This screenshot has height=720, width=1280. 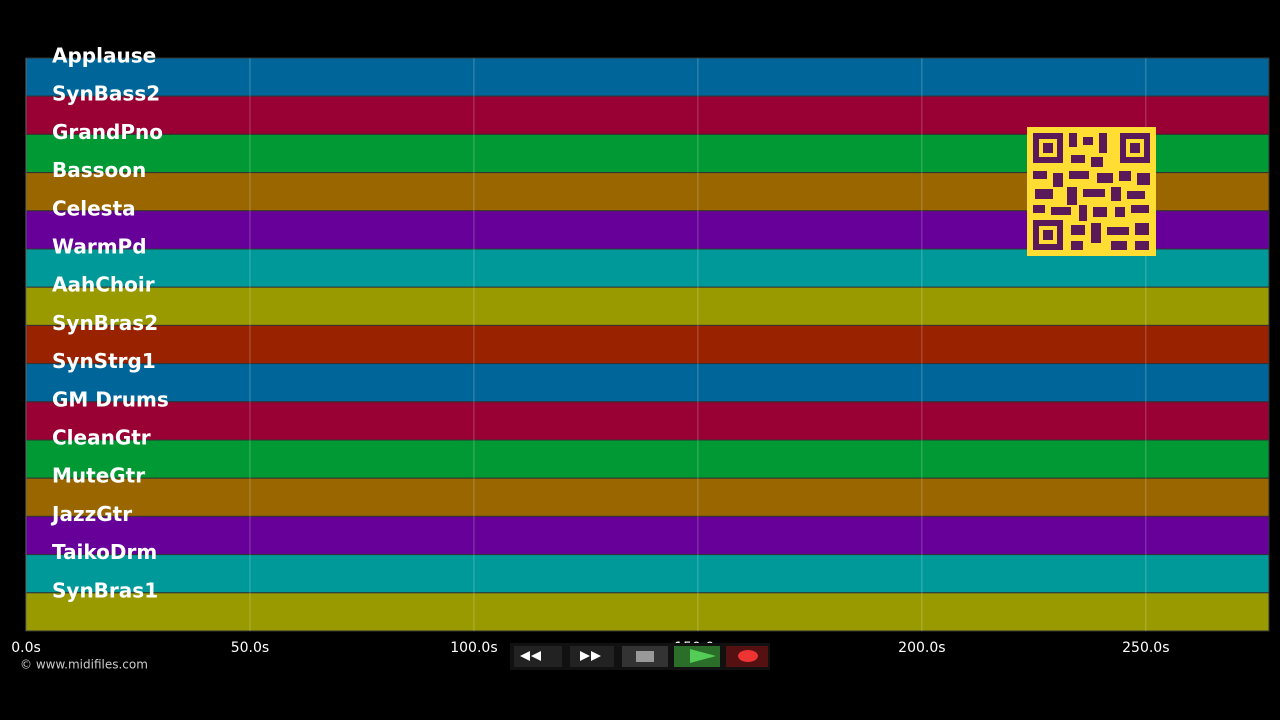 What do you see at coordinates (105, 323) in the screenshot?
I see `track-label: SynBras2` at bounding box center [105, 323].